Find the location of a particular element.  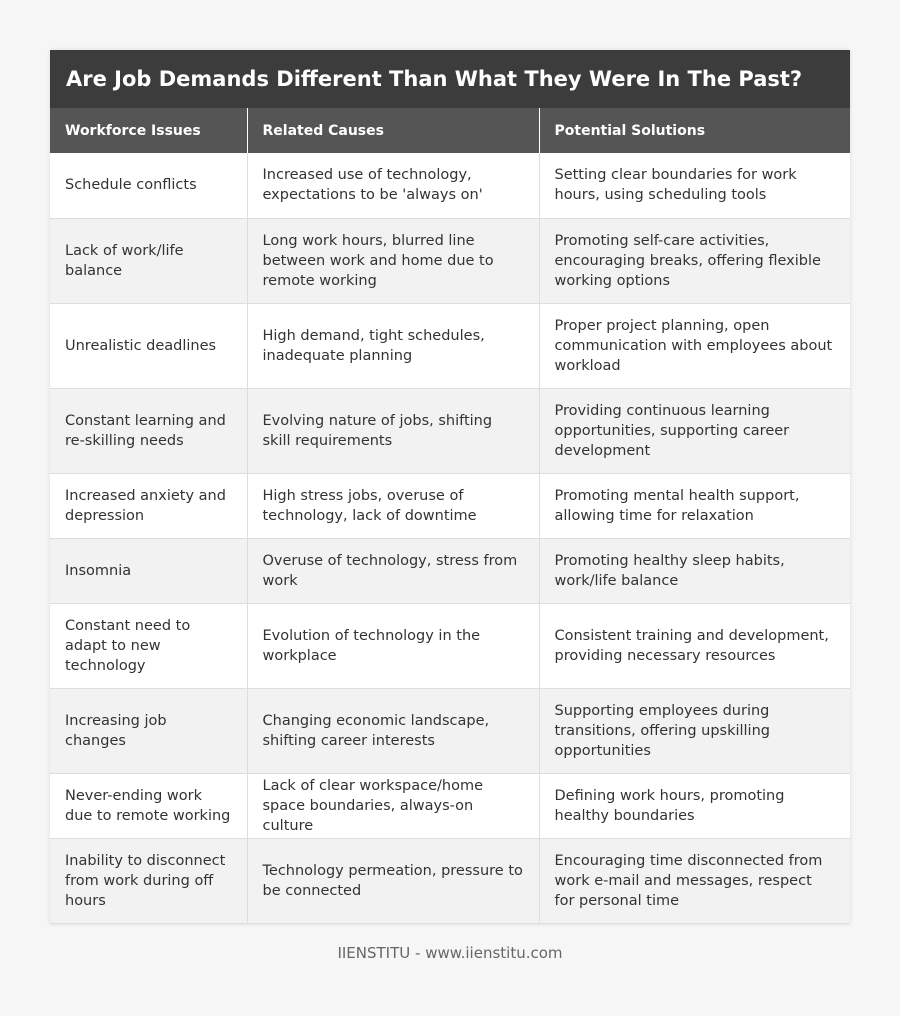

table-cell-issue: Unrealistic deadlines is located at coordinates (149, 346).